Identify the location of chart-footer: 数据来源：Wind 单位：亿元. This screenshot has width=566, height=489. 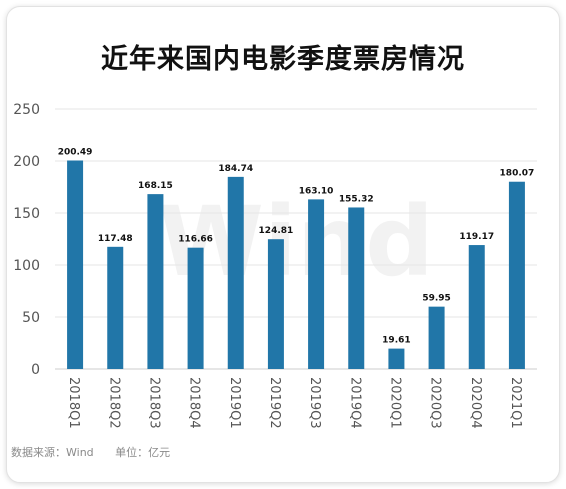
(99, 452).